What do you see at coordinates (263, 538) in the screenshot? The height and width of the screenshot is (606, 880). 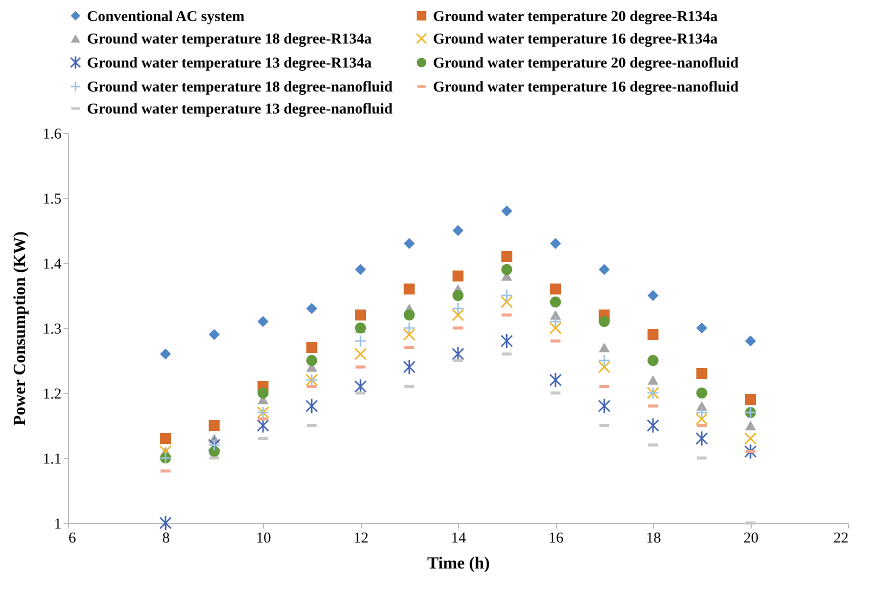 I see `x-tick-label: 10` at bounding box center [263, 538].